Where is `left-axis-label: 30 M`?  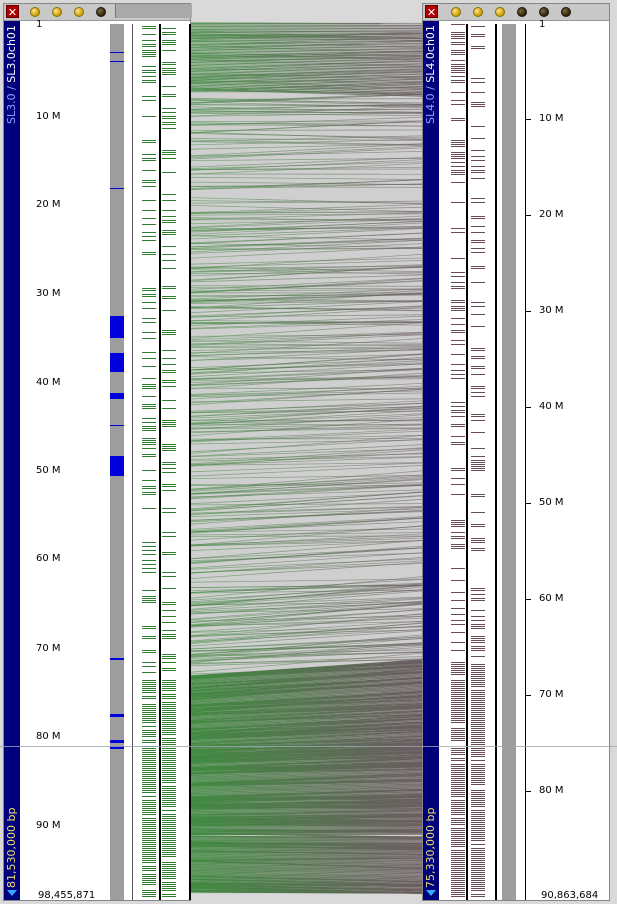
left-axis-label: 30 M is located at coordinates (48, 293).